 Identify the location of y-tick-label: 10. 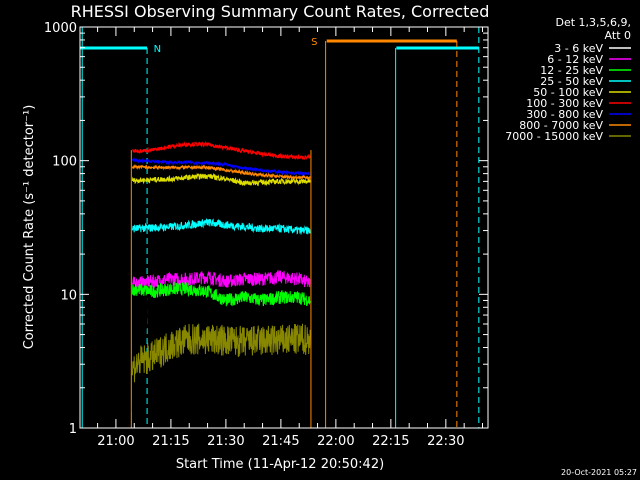
(68, 295).